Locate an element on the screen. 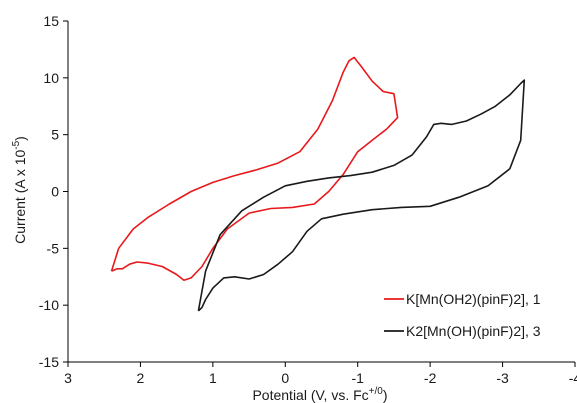  x-tick-label: 0 is located at coordinates (285, 378).